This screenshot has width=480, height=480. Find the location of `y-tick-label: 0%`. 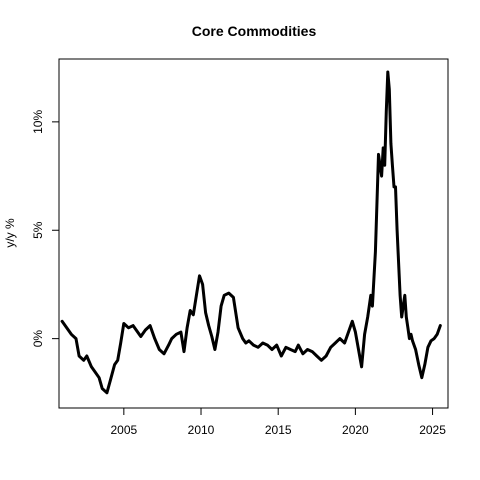

y-tick-label: 0% is located at coordinates (38, 339).